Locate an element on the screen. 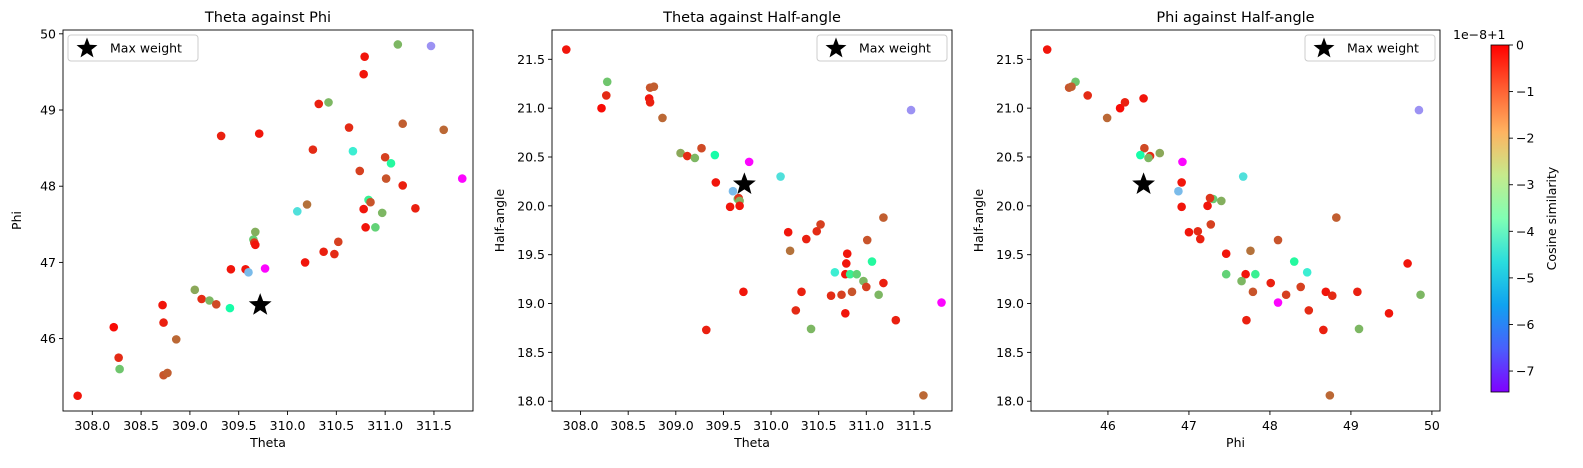 Image resolution: width=1583 pixels, height=468 pixels. x-axis-label: Phi is located at coordinates (1235, 442).